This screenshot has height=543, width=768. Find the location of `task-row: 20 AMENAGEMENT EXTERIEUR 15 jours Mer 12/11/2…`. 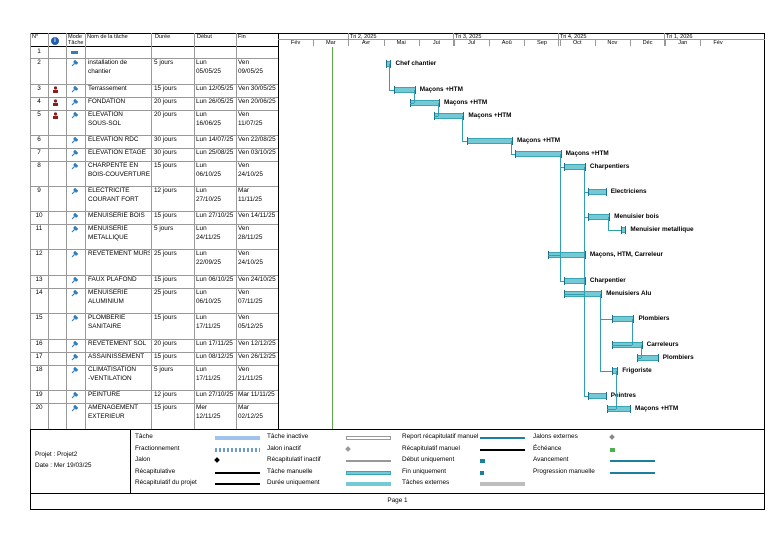

task-row: 20 AMENAGEMENT EXTERIEUR 15 jours Mer 12/11/2… is located at coordinates (154, 416).